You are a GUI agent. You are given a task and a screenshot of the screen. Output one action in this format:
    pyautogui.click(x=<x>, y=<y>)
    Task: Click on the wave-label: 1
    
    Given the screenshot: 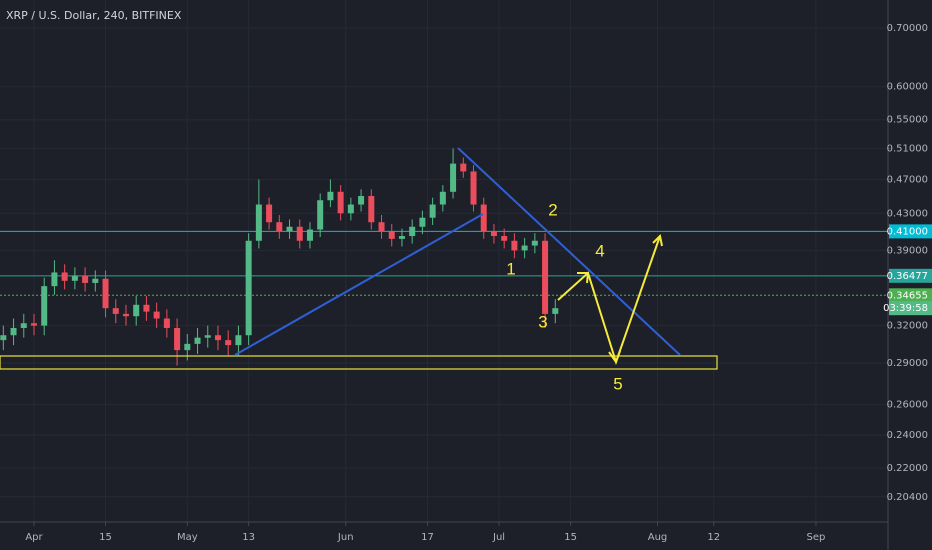 What is the action you would take?
    pyautogui.click(x=510, y=268)
    